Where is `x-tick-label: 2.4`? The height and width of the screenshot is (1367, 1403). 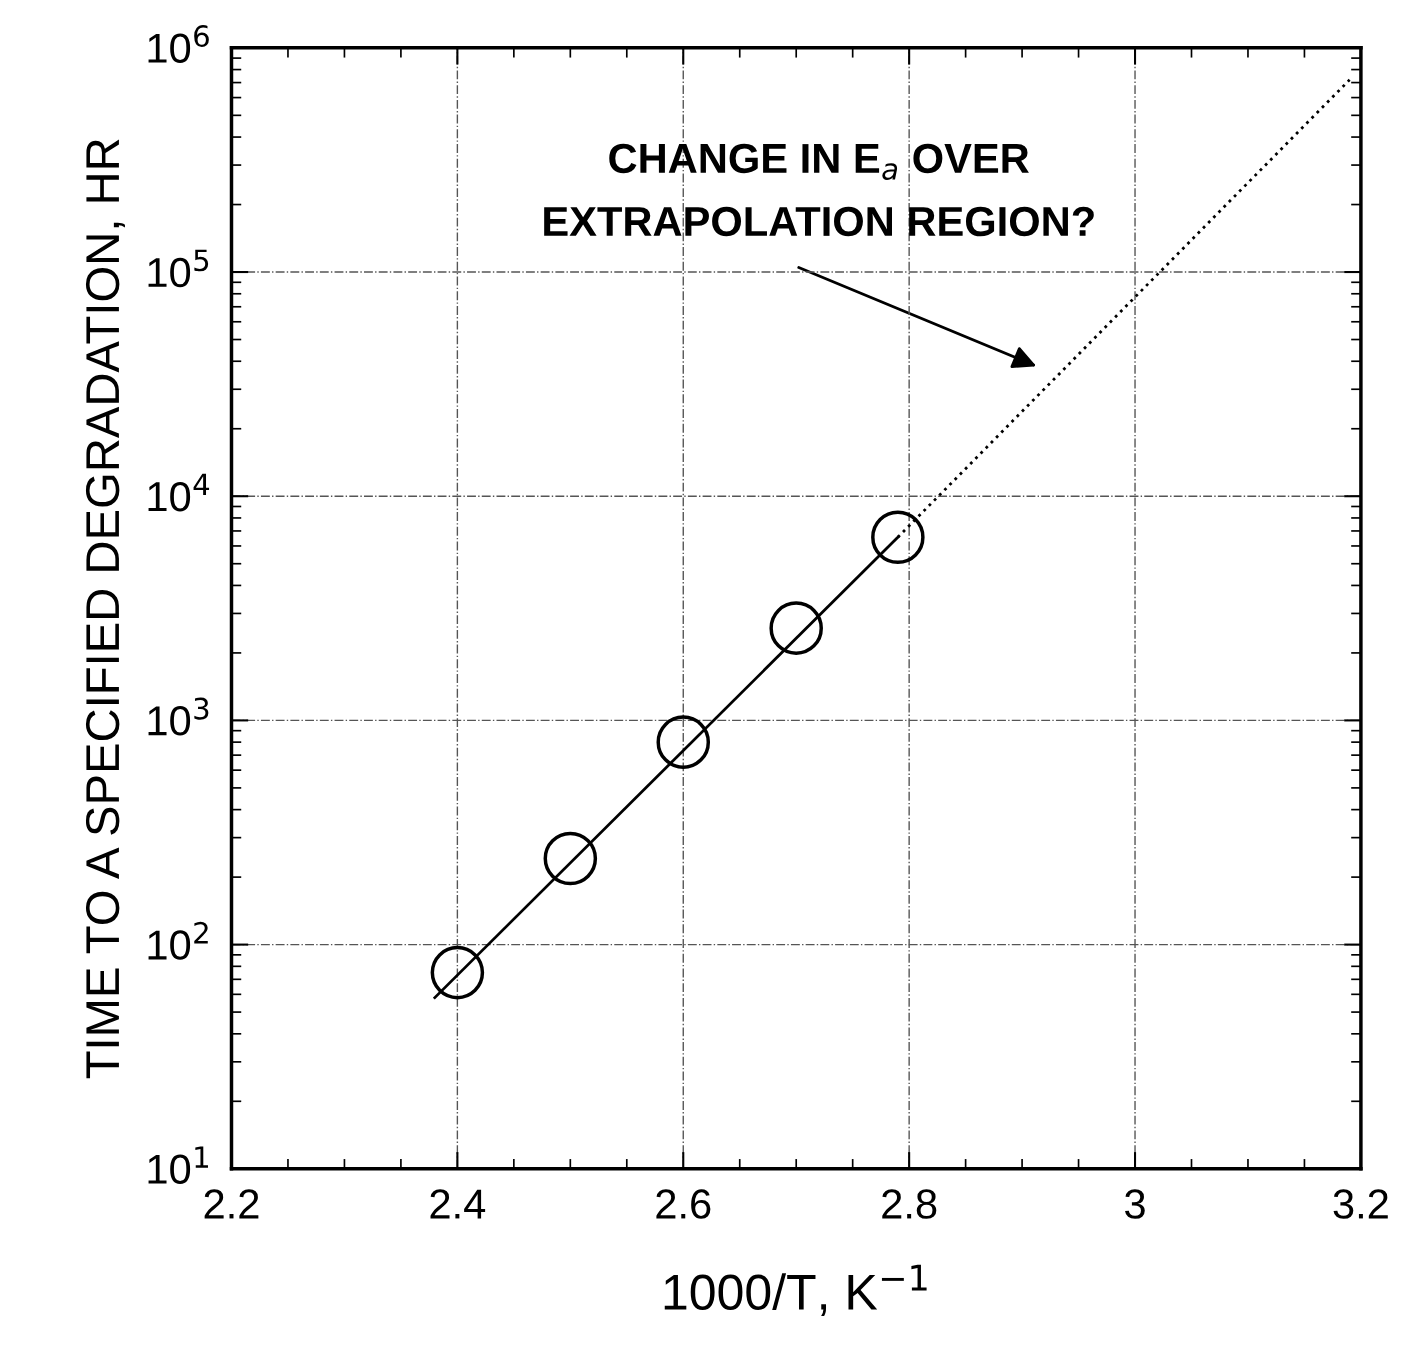 x-tick-label: 2.4 is located at coordinates (458, 1204).